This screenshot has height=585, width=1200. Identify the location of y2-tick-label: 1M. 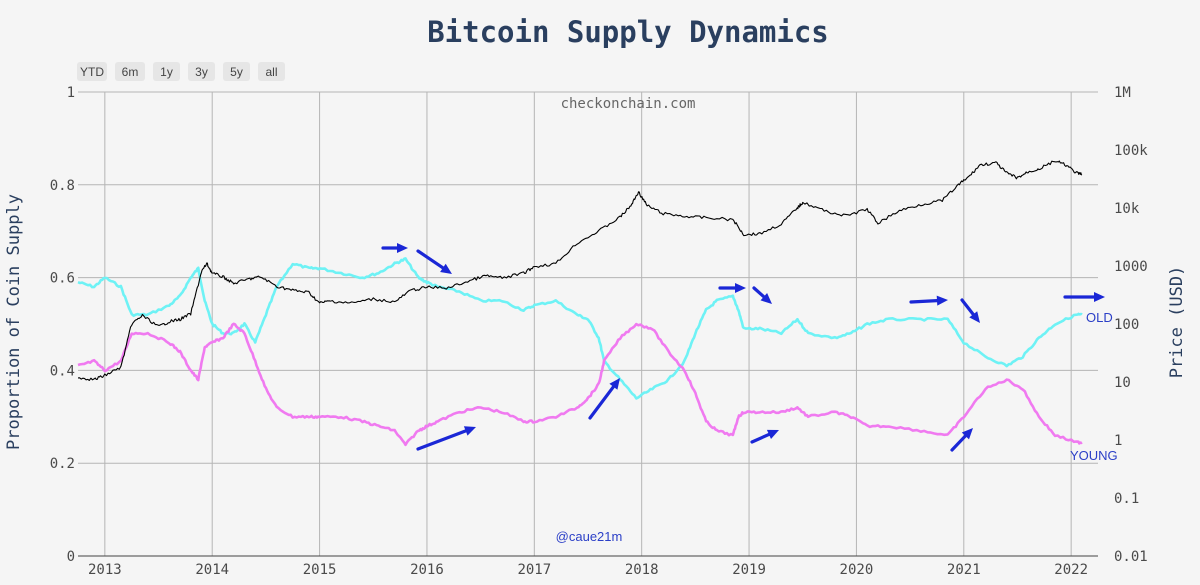
(1122, 93).